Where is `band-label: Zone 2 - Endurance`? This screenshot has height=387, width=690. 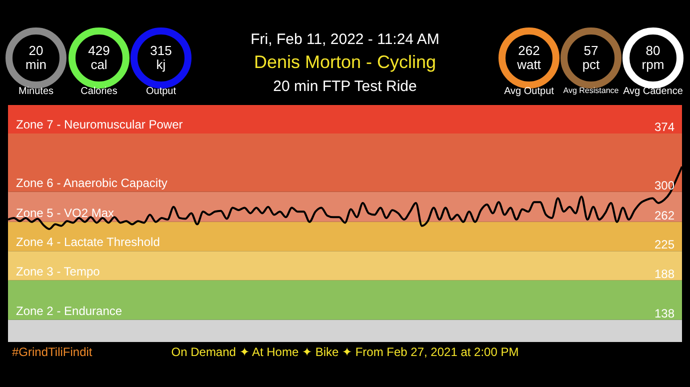
band-label: Zone 2 - Endurance is located at coordinates (69, 311).